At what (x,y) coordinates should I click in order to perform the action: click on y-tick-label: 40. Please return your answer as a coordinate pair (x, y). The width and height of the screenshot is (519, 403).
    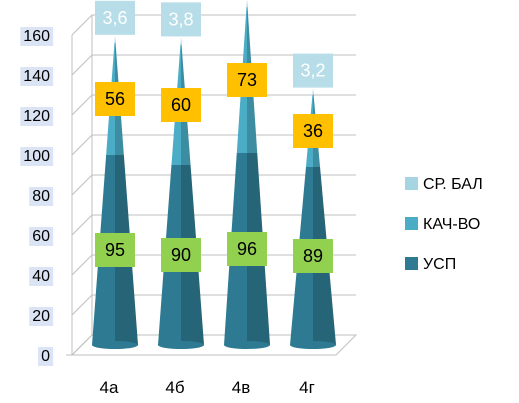
    Looking at the image, I should click on (41, 276).